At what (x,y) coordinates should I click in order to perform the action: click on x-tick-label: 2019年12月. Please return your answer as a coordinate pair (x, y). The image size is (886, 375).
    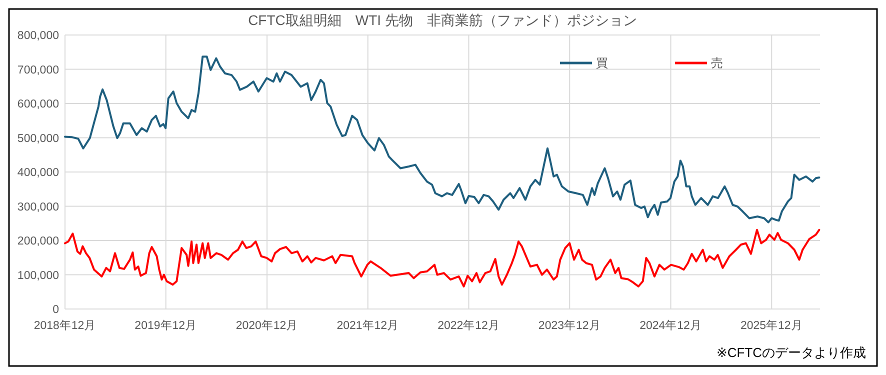
    Looking at the image, I should click on (166, 325).